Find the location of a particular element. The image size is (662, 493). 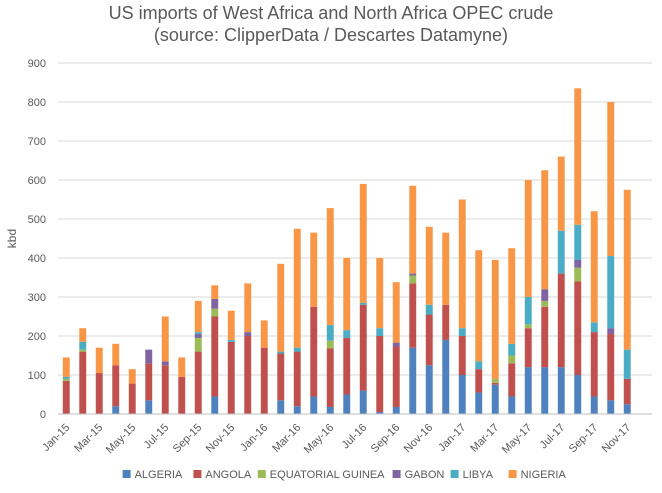

y-tick-label: 600 is located at coordinates (37, 181).